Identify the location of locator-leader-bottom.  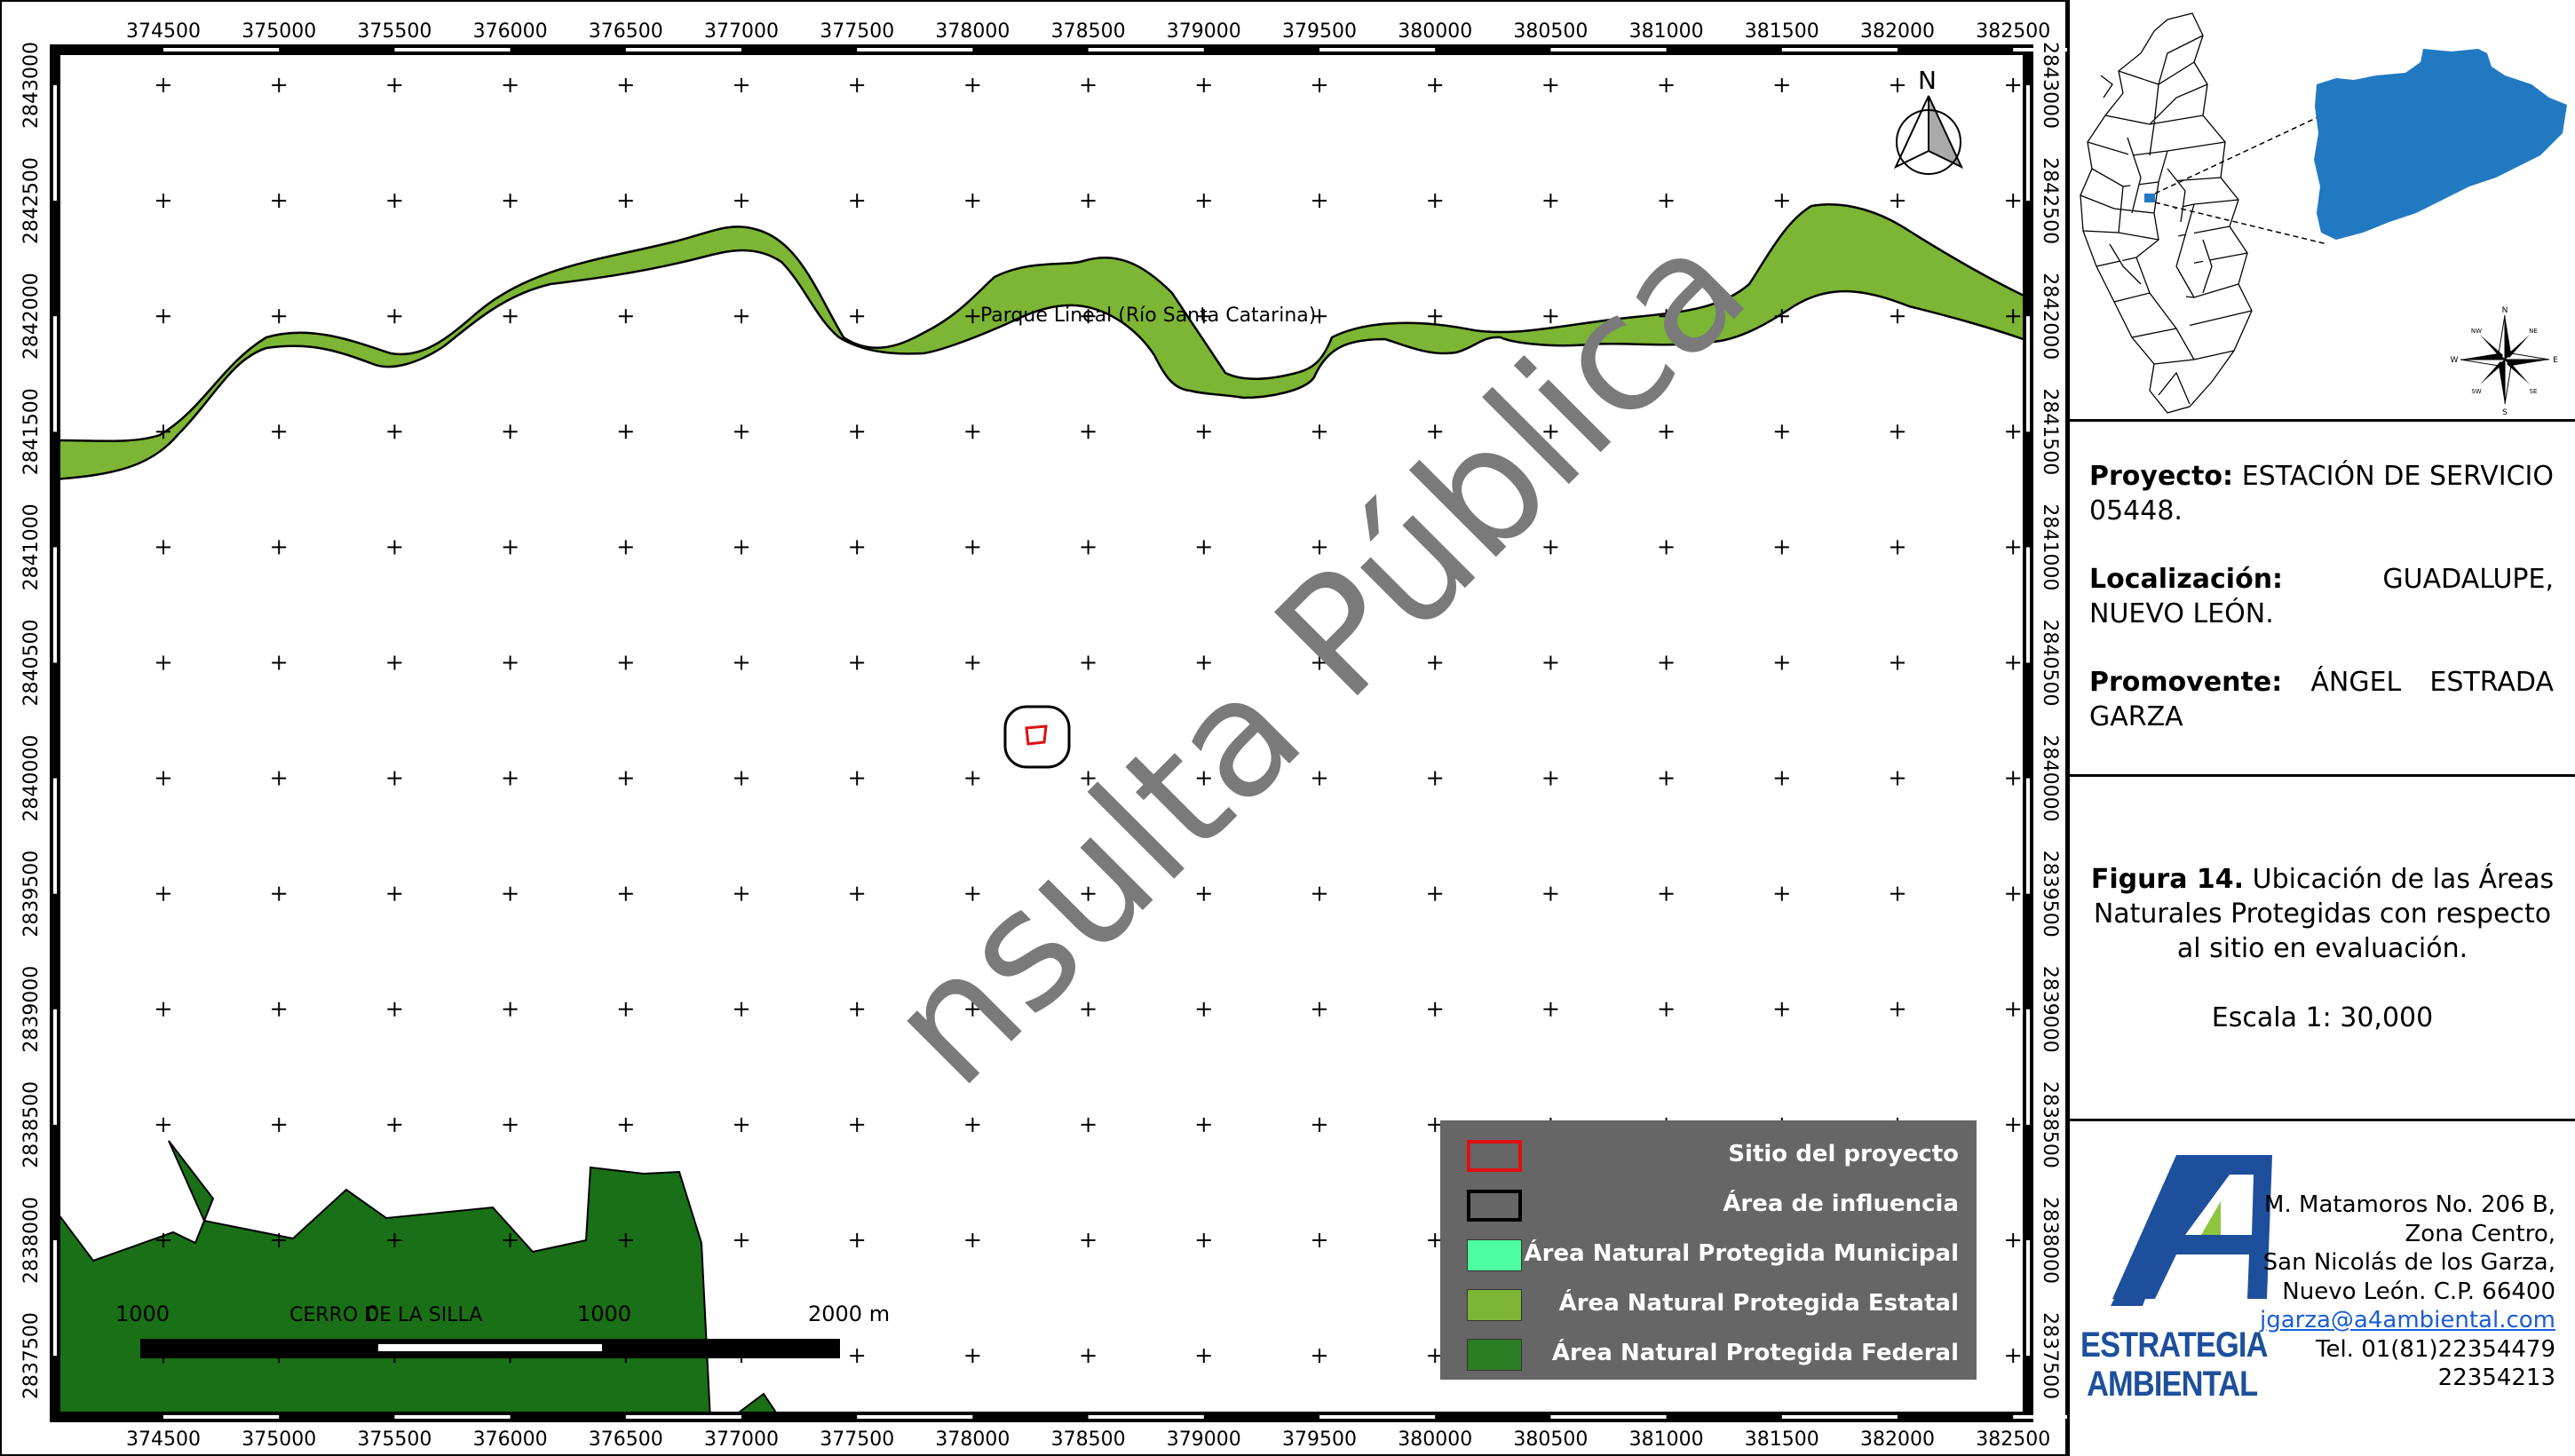
(2241, 223).